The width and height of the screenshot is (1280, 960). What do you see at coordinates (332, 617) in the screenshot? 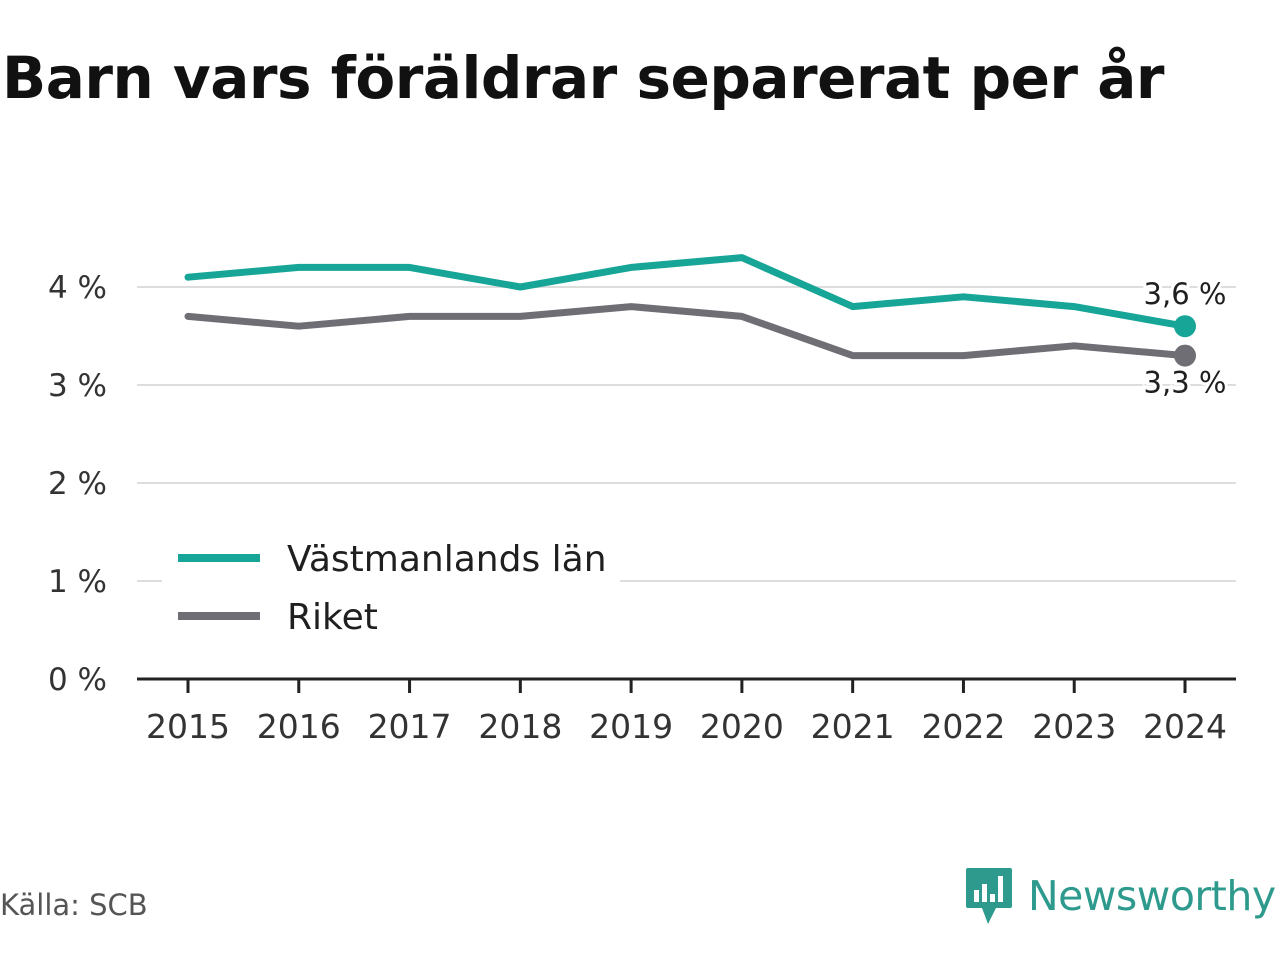
I see `legend-label: Riket` at bounding box center [332, 617].